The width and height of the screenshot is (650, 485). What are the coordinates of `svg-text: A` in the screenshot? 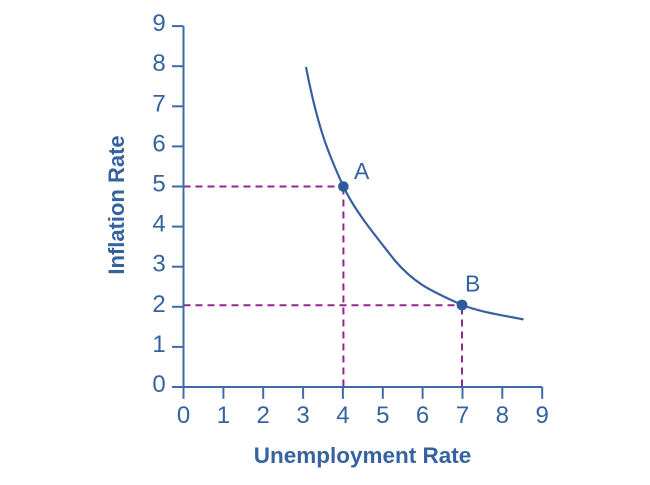 It's located at (362, 171).